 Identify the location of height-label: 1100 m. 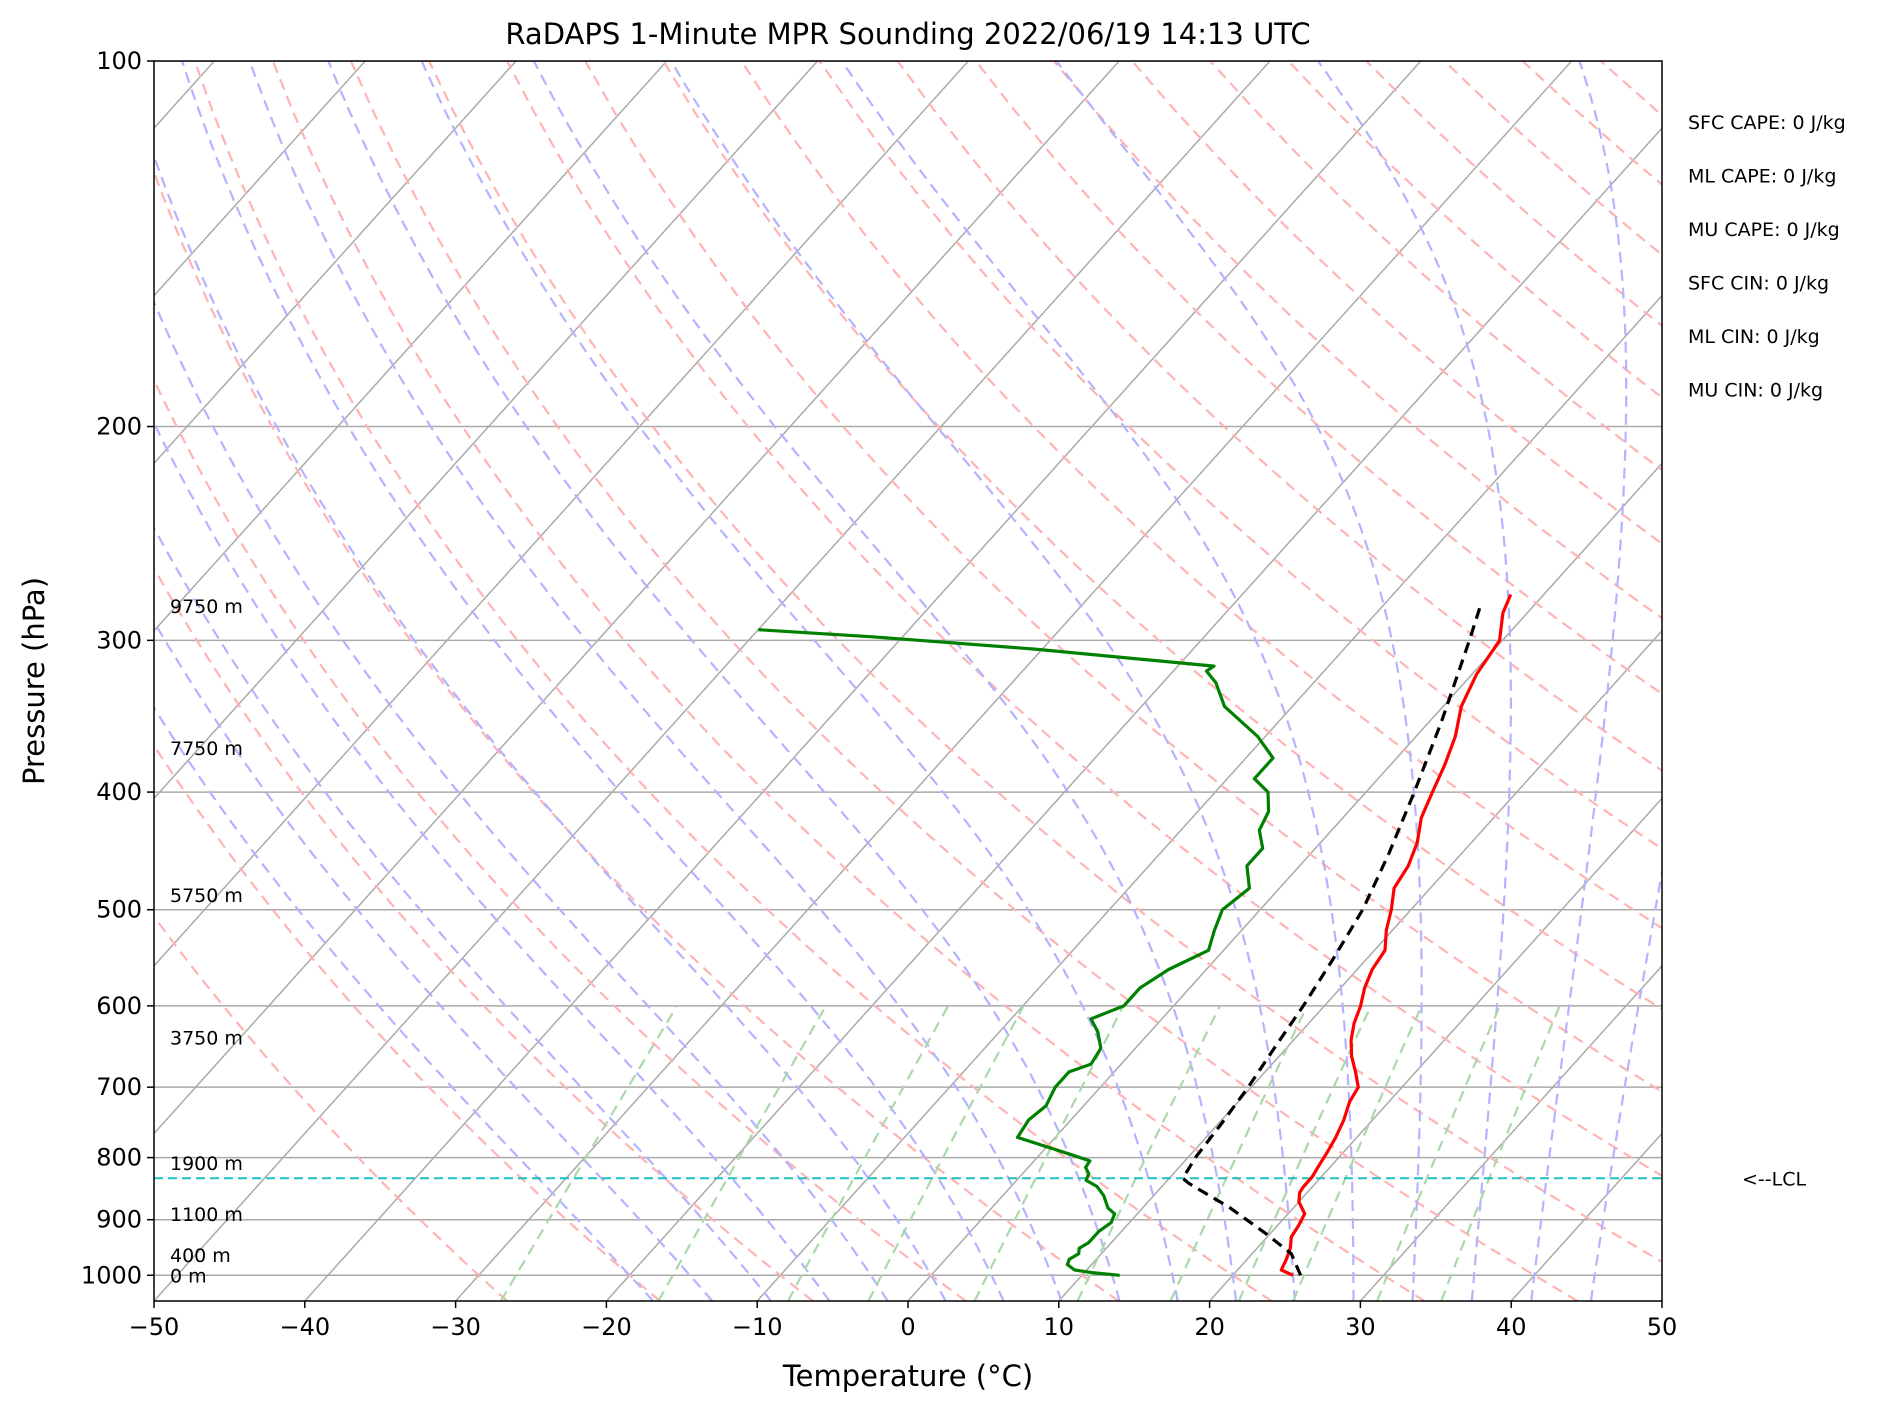
(206, 1215).